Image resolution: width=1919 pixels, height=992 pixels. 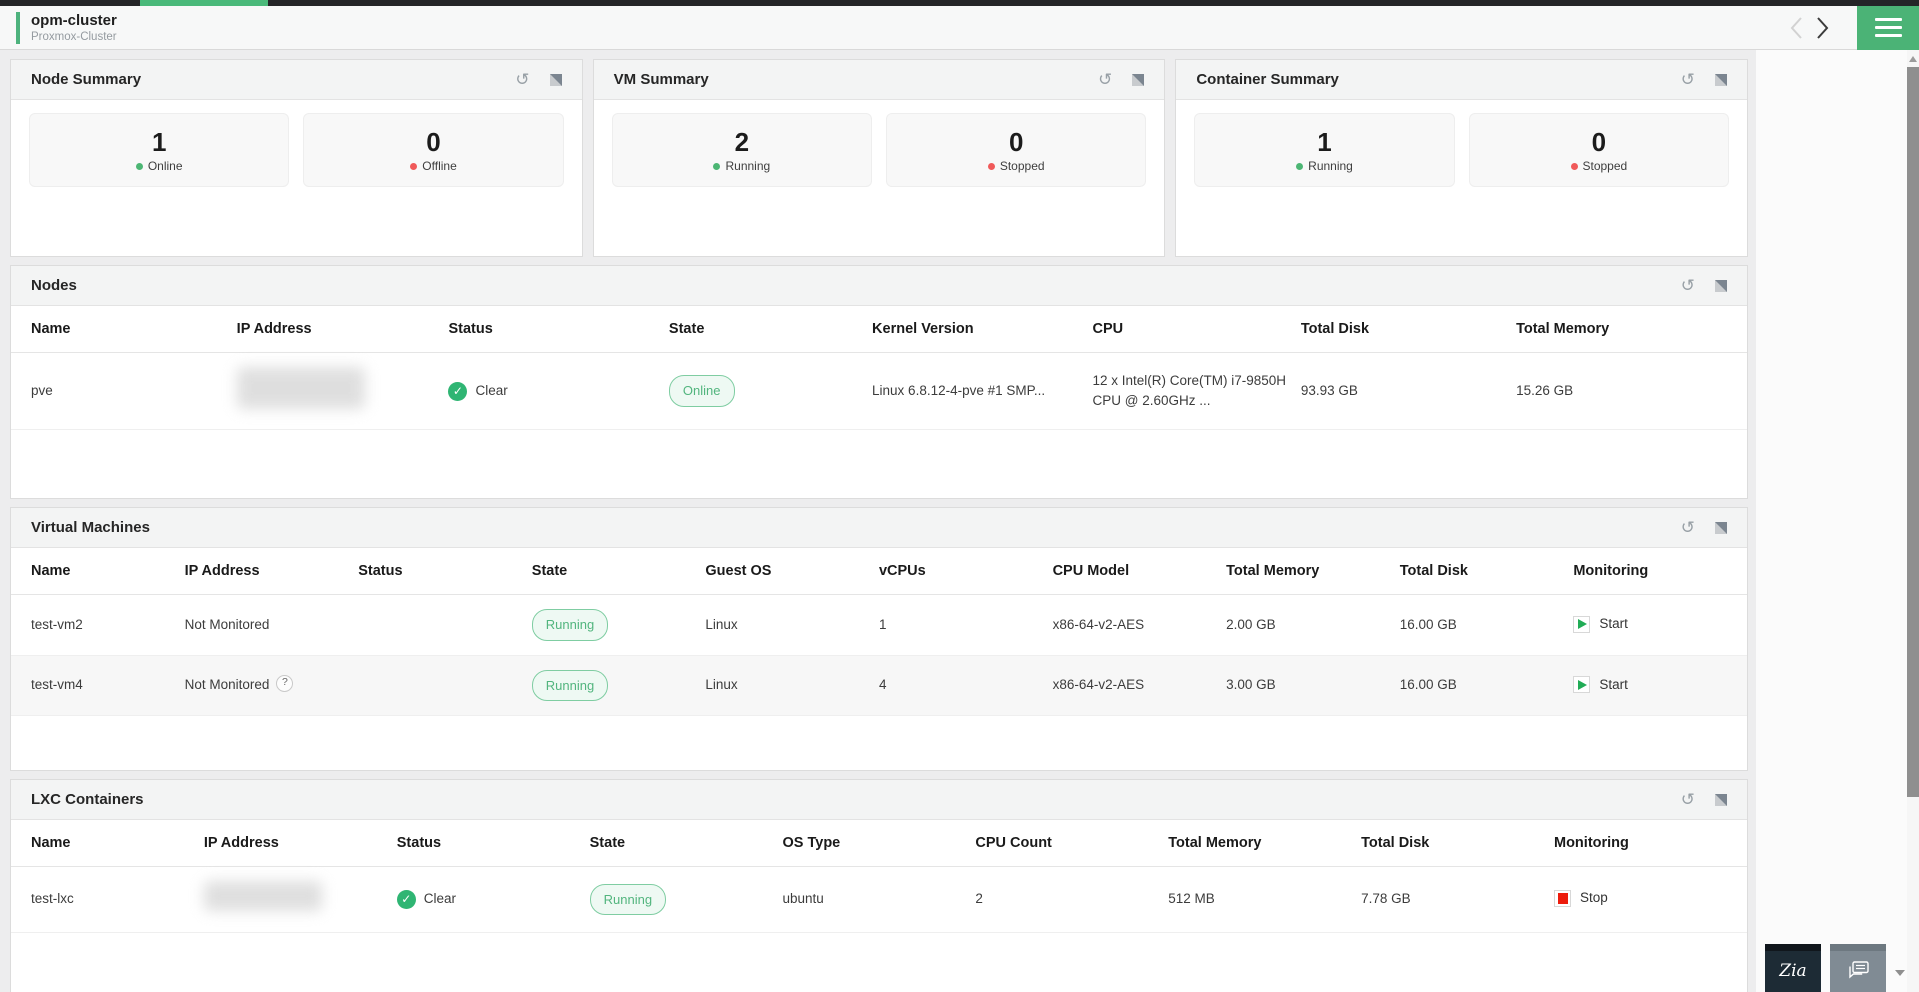 What do you see at coordinates (74, 28) in the screenshot?
I see `title-stack: opm-cluster Proxmox-Cluster` at bounding box center [74, 28].